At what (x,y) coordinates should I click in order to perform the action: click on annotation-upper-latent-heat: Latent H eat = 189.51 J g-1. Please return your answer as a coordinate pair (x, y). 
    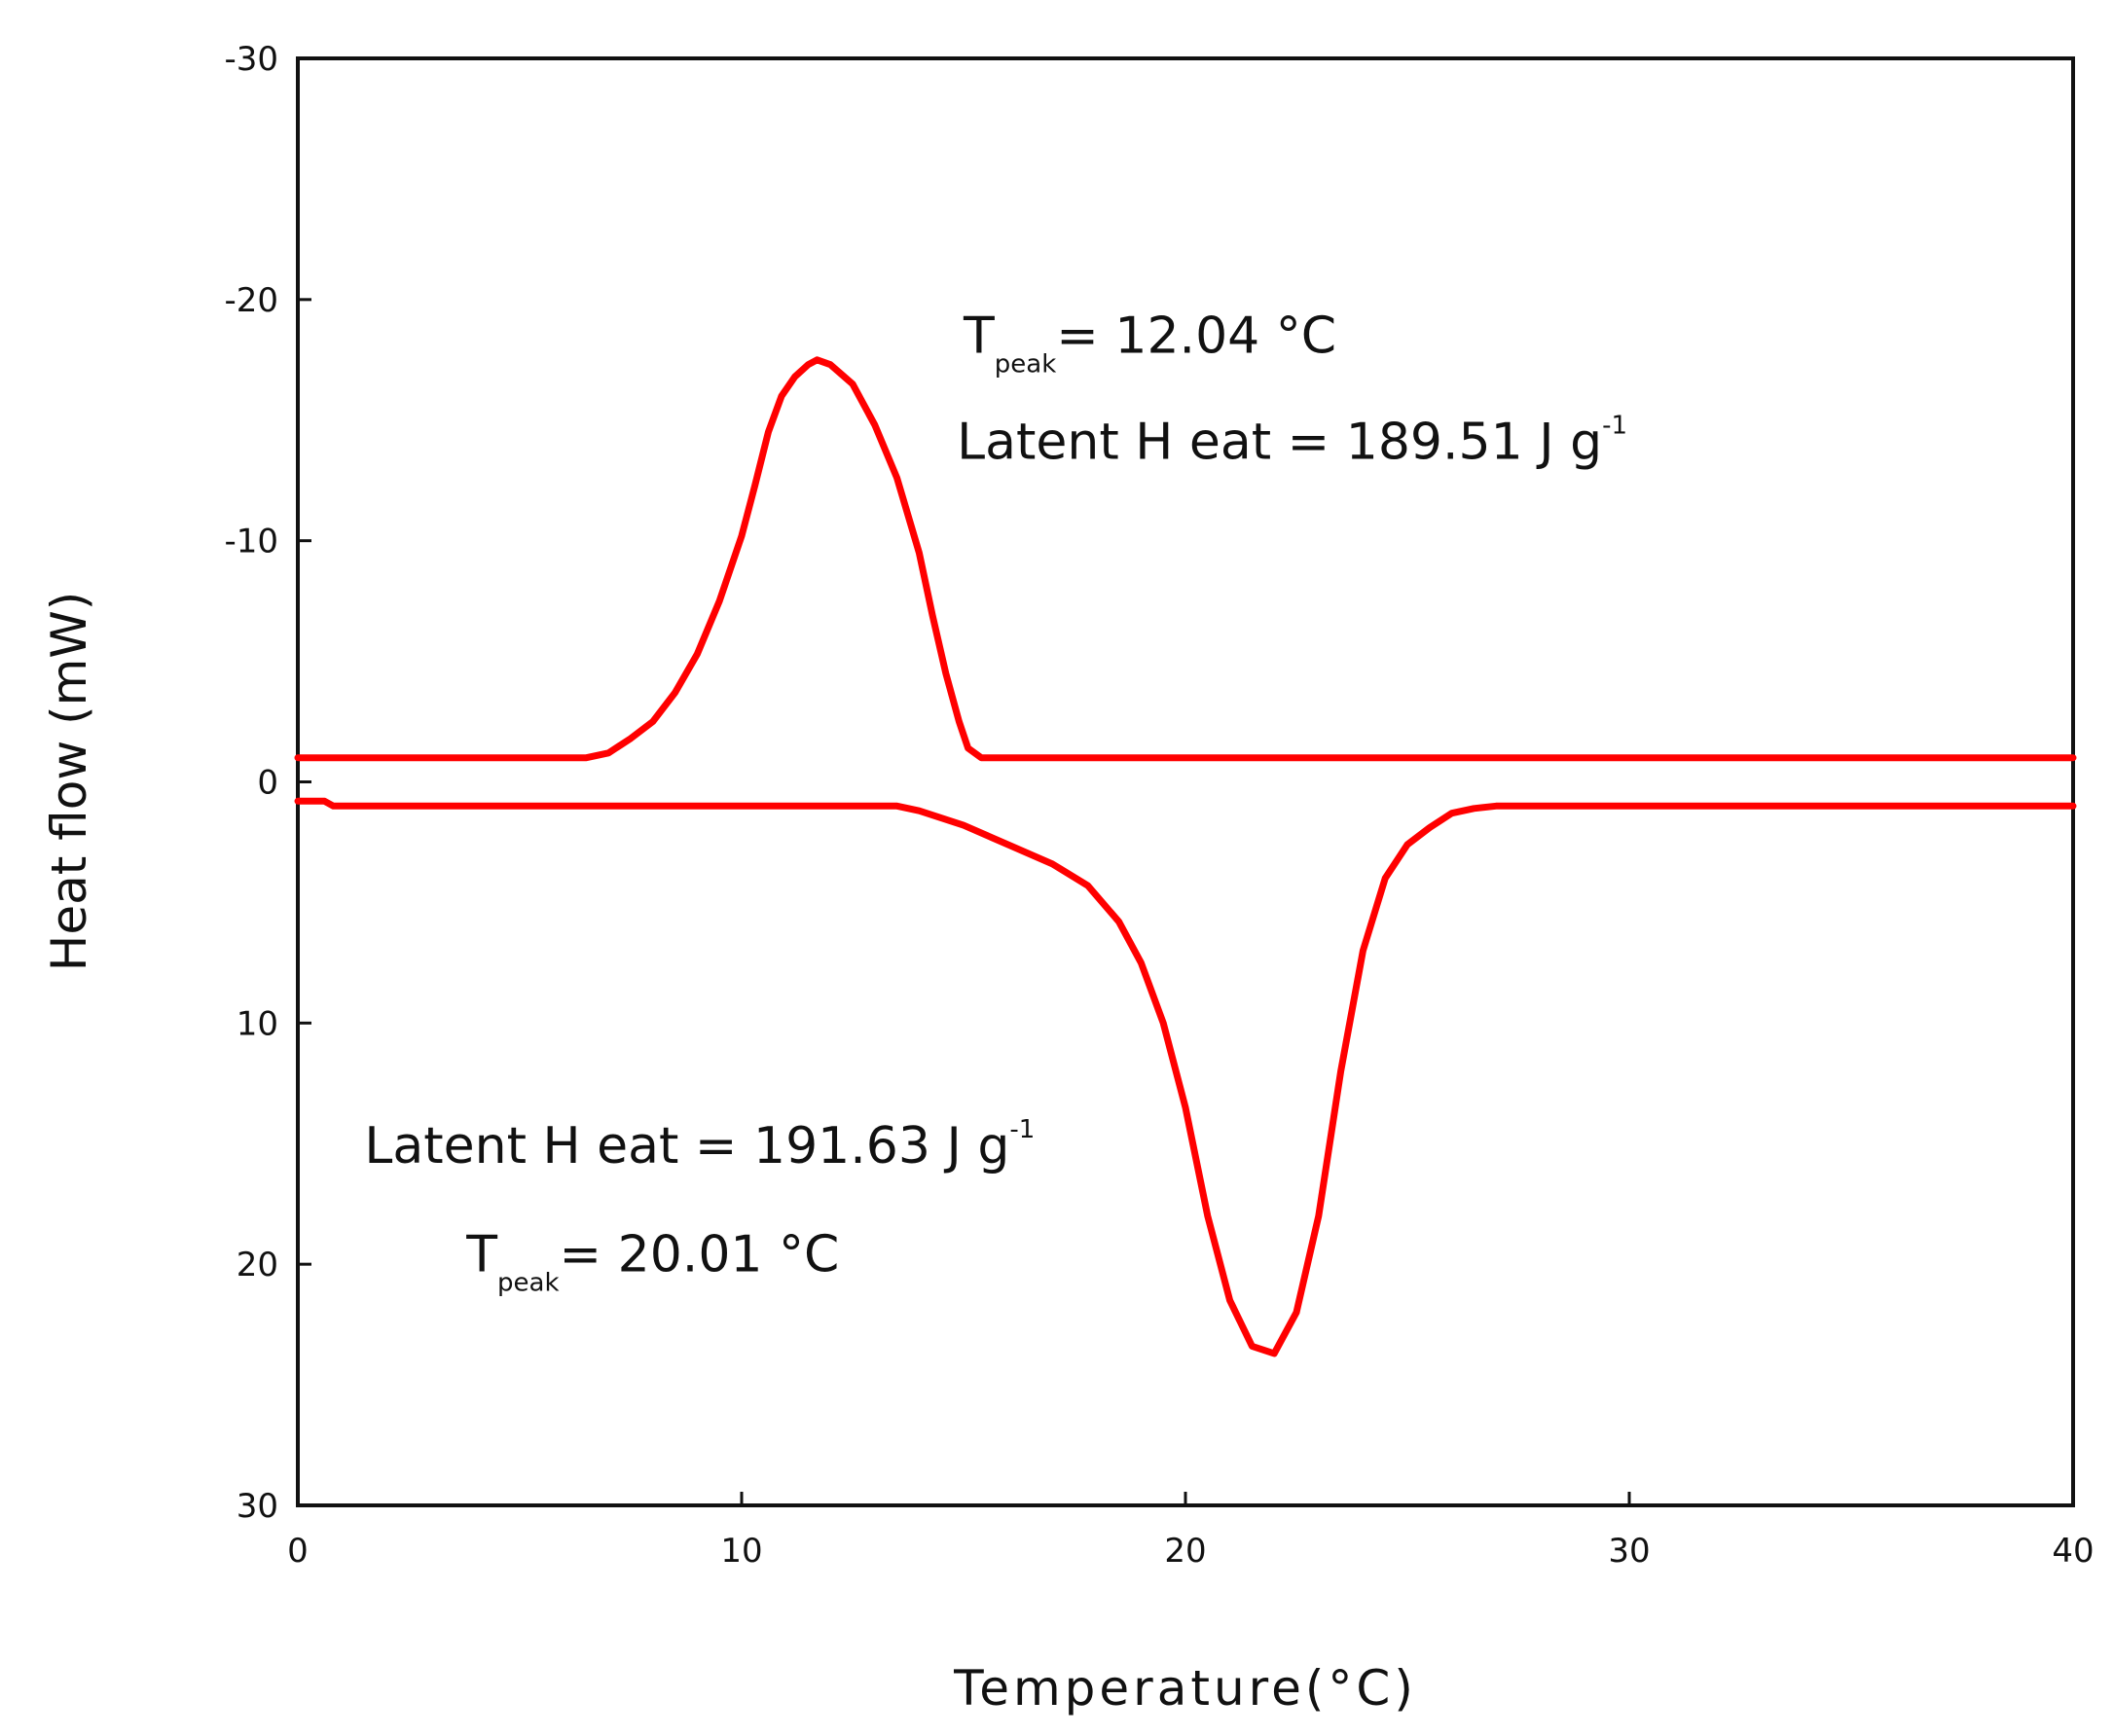
    Looking at the image, I should click on (1292, 441).